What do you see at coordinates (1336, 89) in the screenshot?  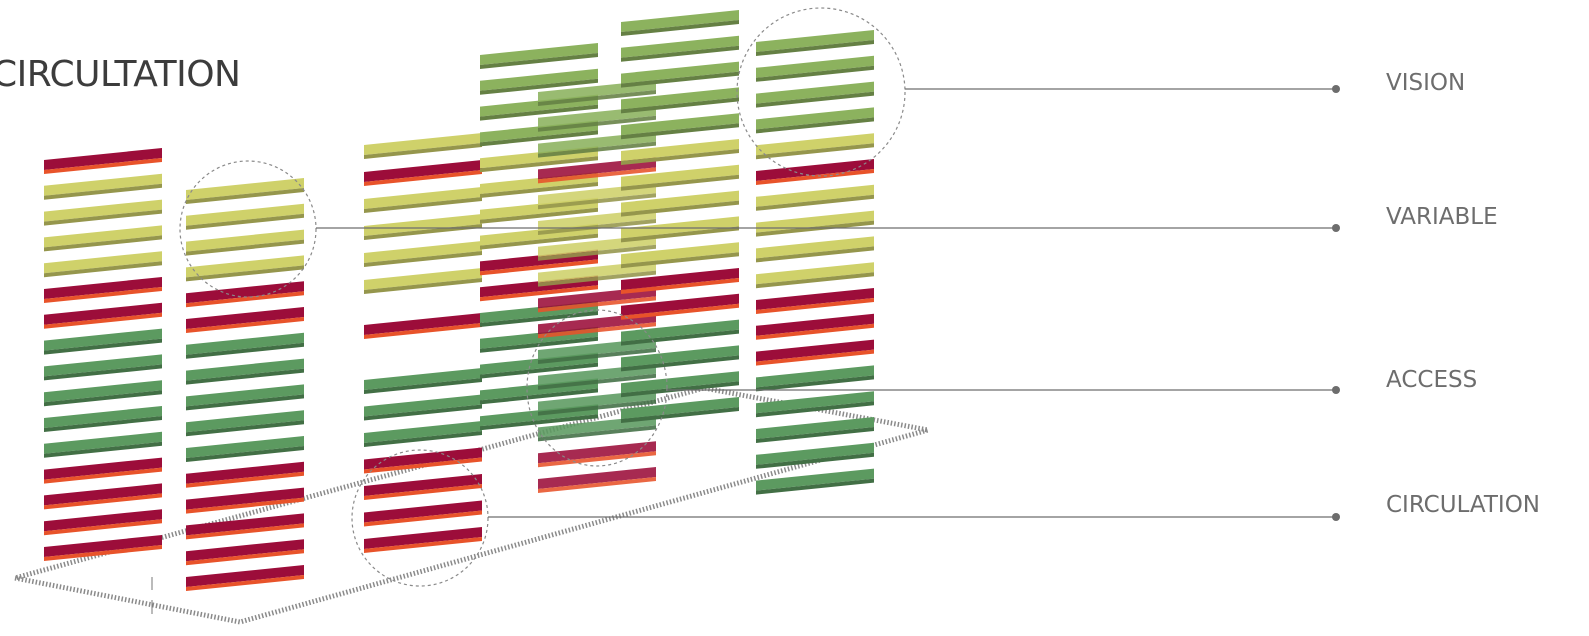 I see `leader-dot-vision` at bounding box center [1336, 89].